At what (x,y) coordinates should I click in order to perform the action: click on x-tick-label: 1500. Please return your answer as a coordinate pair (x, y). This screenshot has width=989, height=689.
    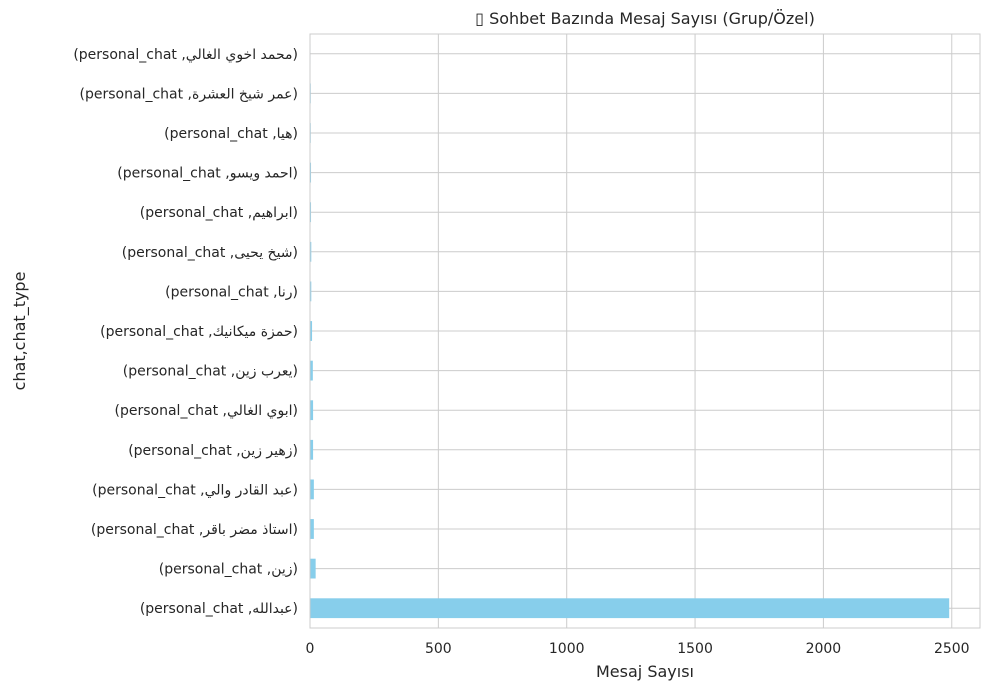
    Looking at the image, I should click on (695, 649).